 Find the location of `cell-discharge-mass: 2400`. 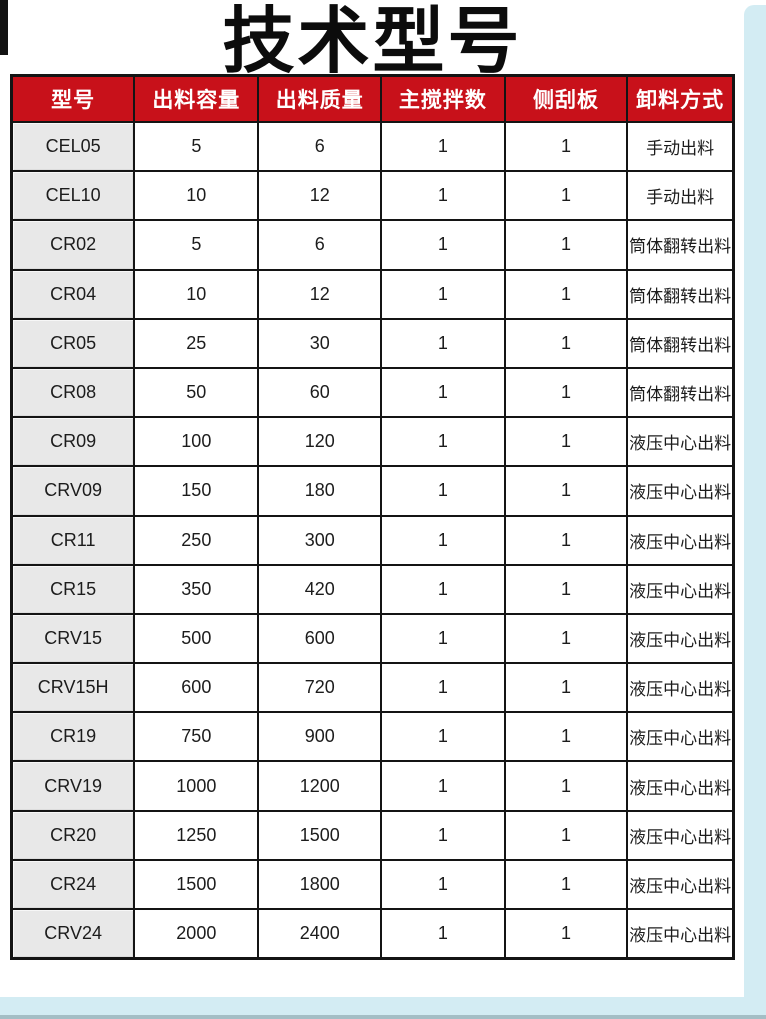

cell-discharge-mass: 2400 is located at coordinates (320, 934).